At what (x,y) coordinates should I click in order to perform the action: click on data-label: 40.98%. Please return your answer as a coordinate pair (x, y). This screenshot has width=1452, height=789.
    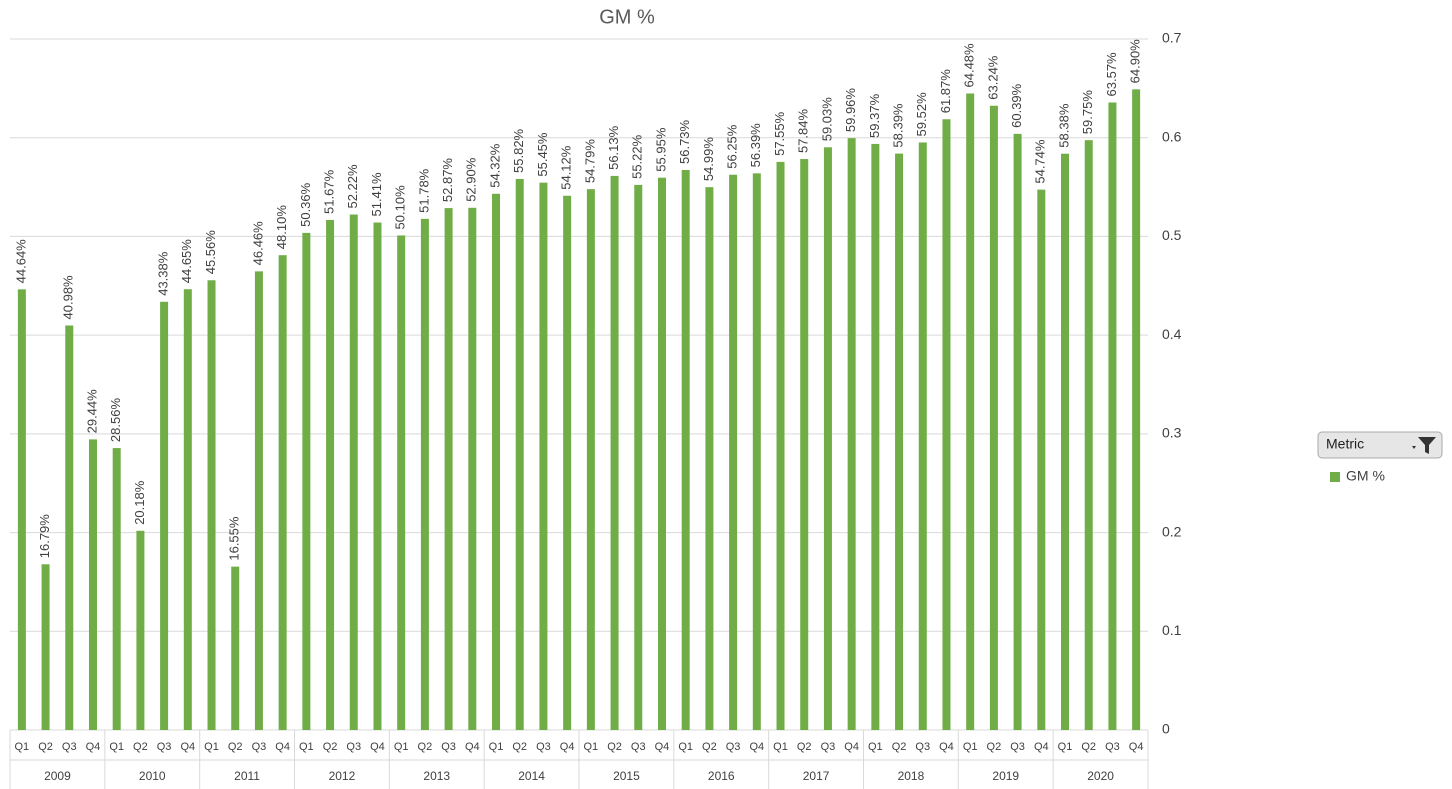
    Looking at the image, I should click on (68, 297).